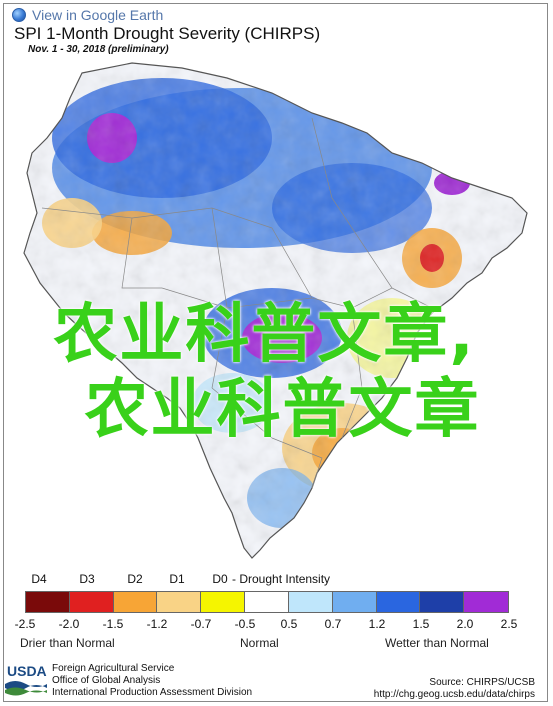 The height and width of the screenshot is (706, 553). Describe the element at coordinates (437, 643) in the screenshot. I see `legend-wetter-label: Wetter than Normal` at that location.